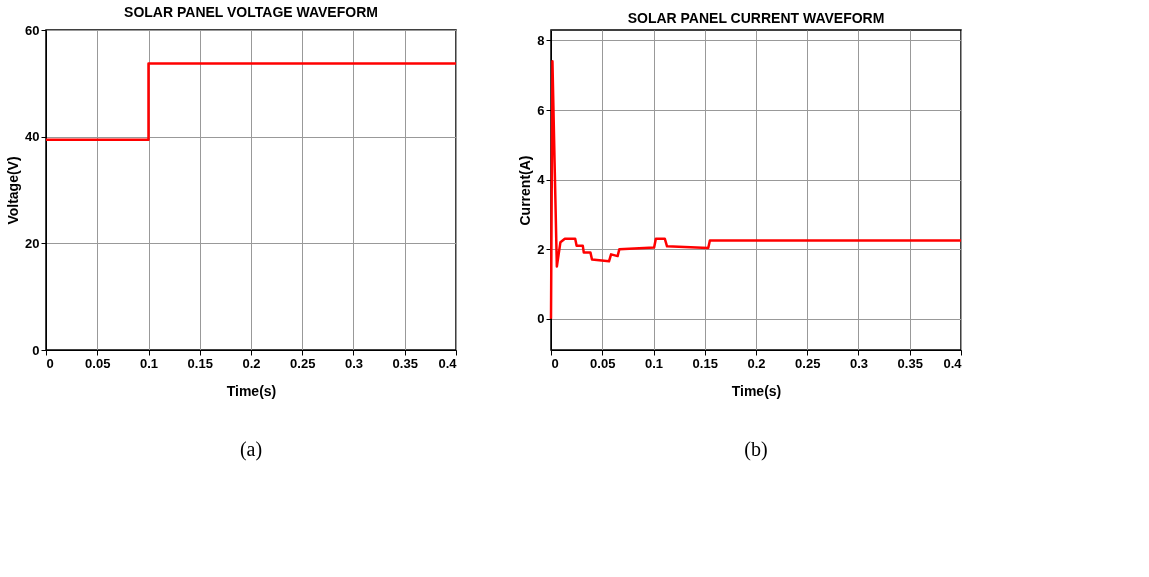 This screenshot has height=577, width=1149. Describe the element at coordinates (251, 12) in the screenshot. I see `chart-title: SOLAR PANEL VOLTAGE WAVEFORM` at that location.